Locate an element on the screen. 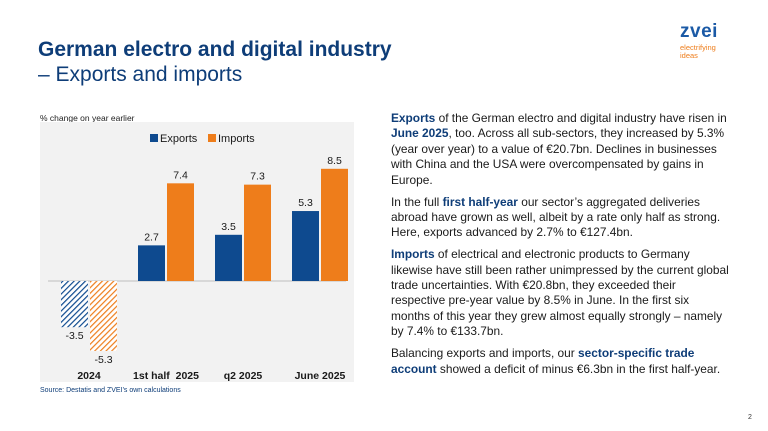 This screenshot has width=768, height=431. data-label: 2.7 is located at coordinates (151, 237).